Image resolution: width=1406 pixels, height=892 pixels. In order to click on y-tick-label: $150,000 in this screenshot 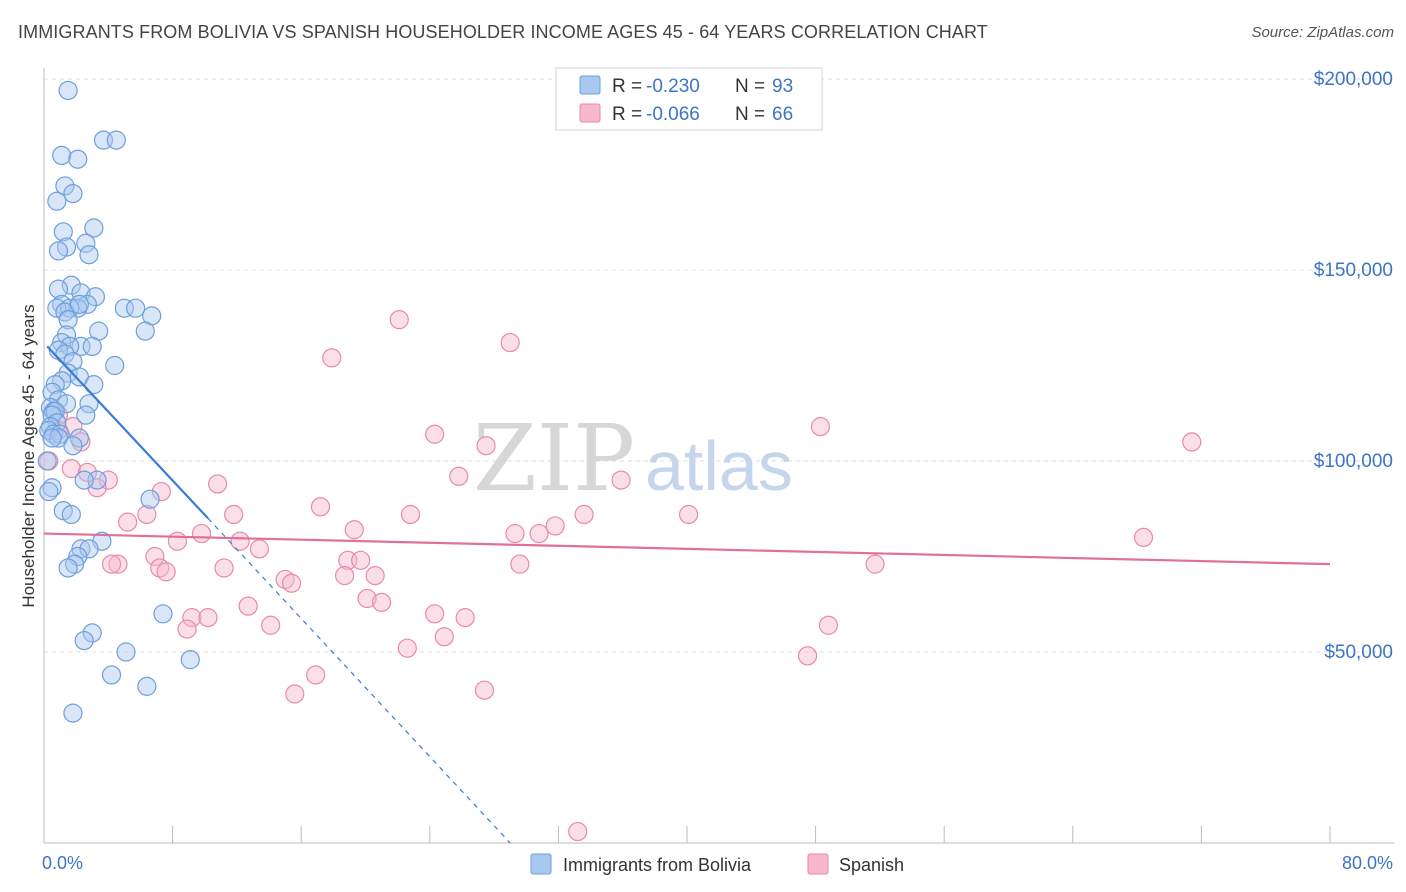, I will do `click(1353, 270)`.